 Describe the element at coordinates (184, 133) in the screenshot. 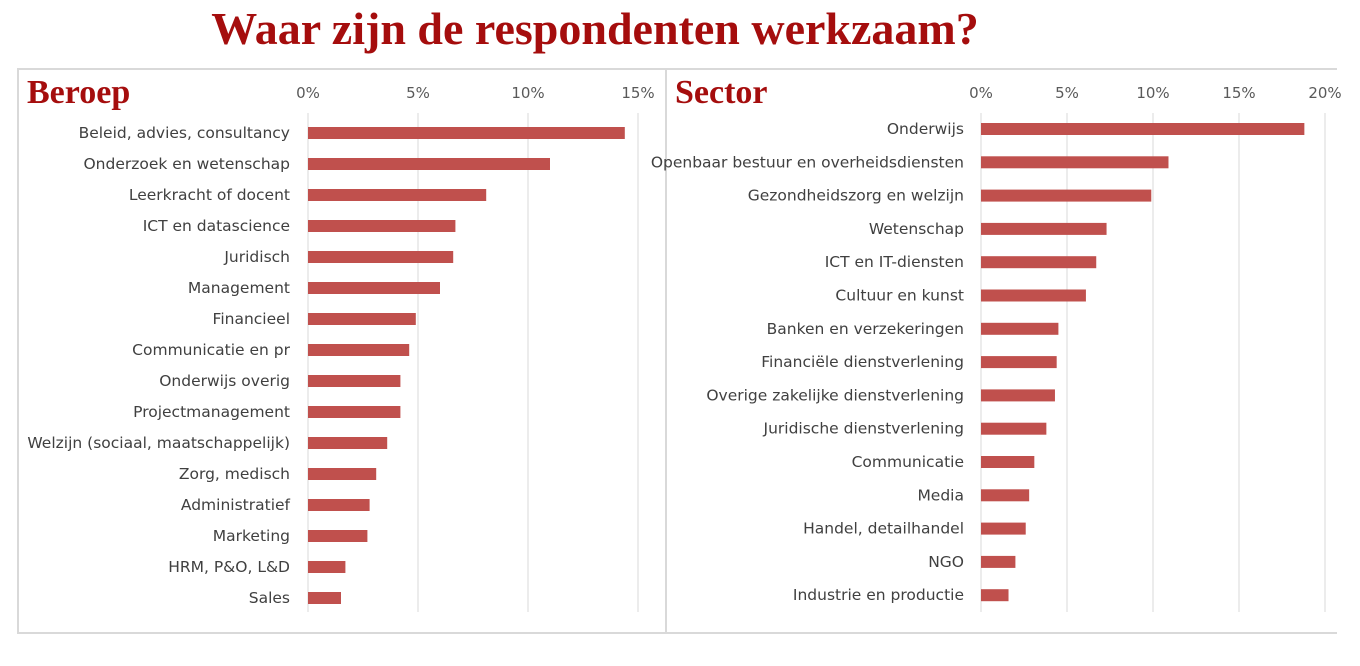

I see `category-label: Beleid, advies, consultancy` at that location.